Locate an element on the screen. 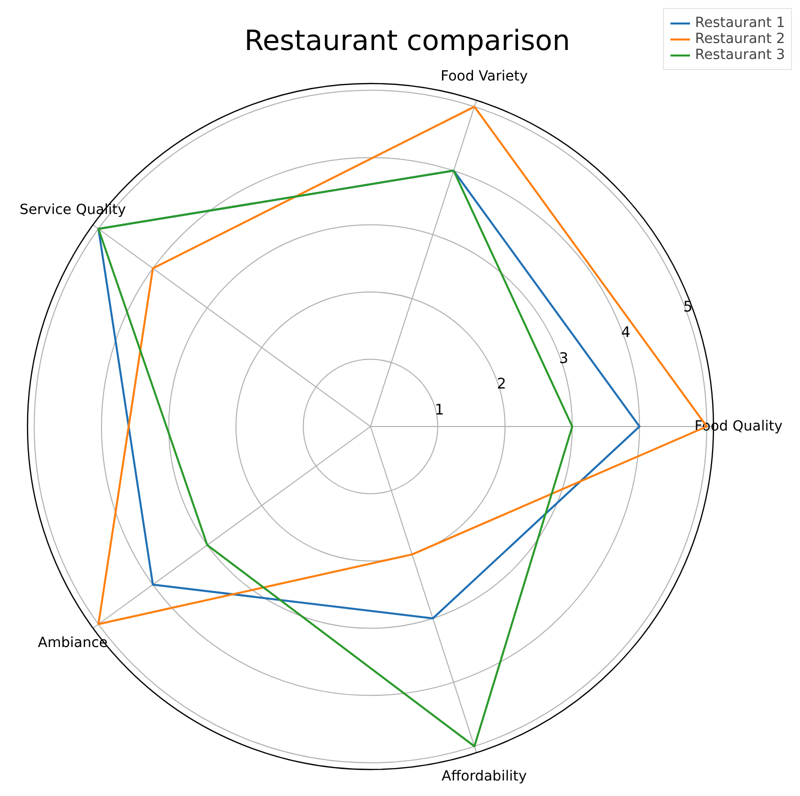 The width and height of the screenshot is (800, 796). y-tick-label: 4 is located at coordinates (625, 333).